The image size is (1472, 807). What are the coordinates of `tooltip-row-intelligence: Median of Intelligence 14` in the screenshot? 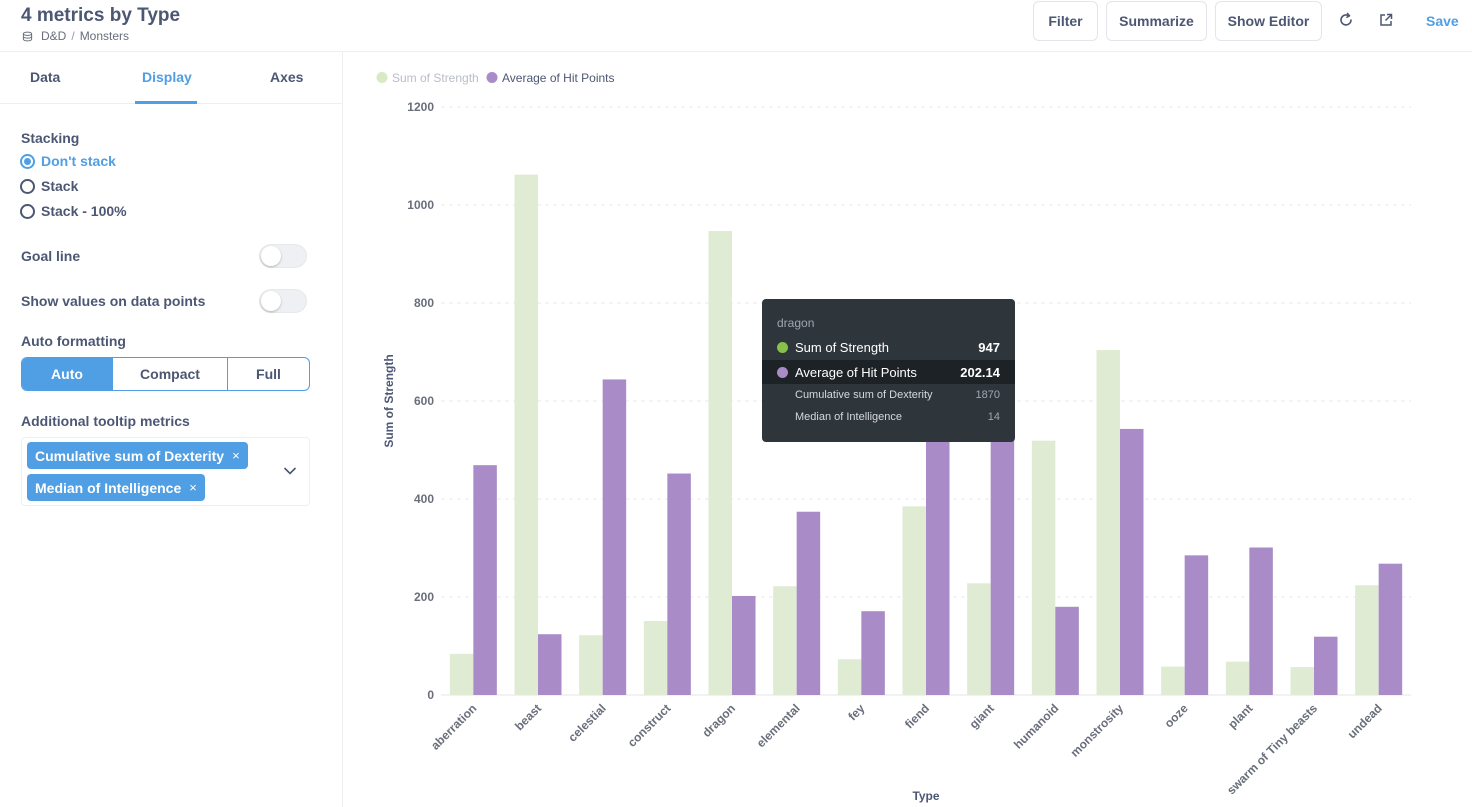 It's located at (888, 417).